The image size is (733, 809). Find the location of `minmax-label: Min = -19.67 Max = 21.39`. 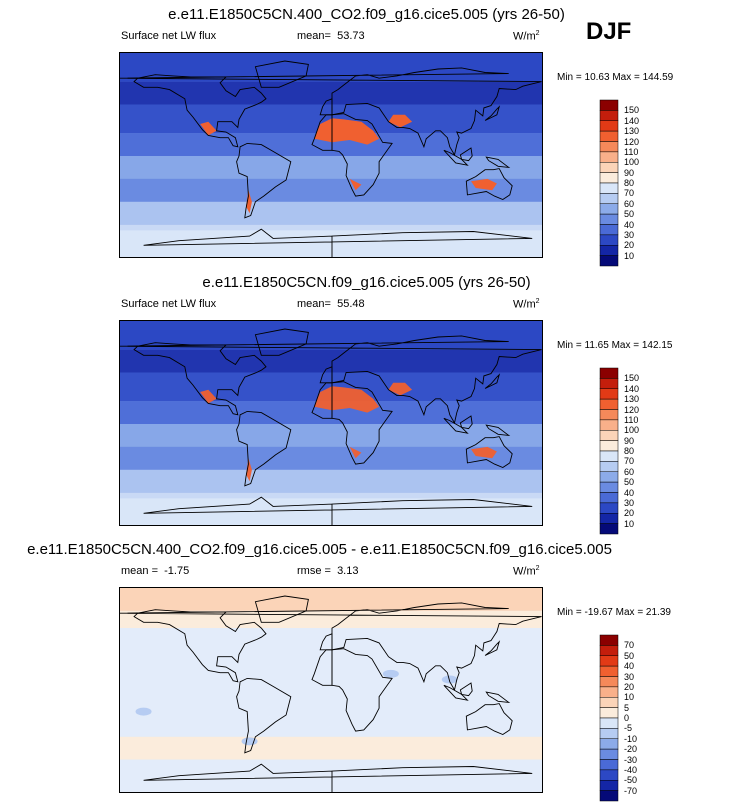

minmax-label: Min = -19.67 Max = 21.39 is located at coordinates (614, 612).